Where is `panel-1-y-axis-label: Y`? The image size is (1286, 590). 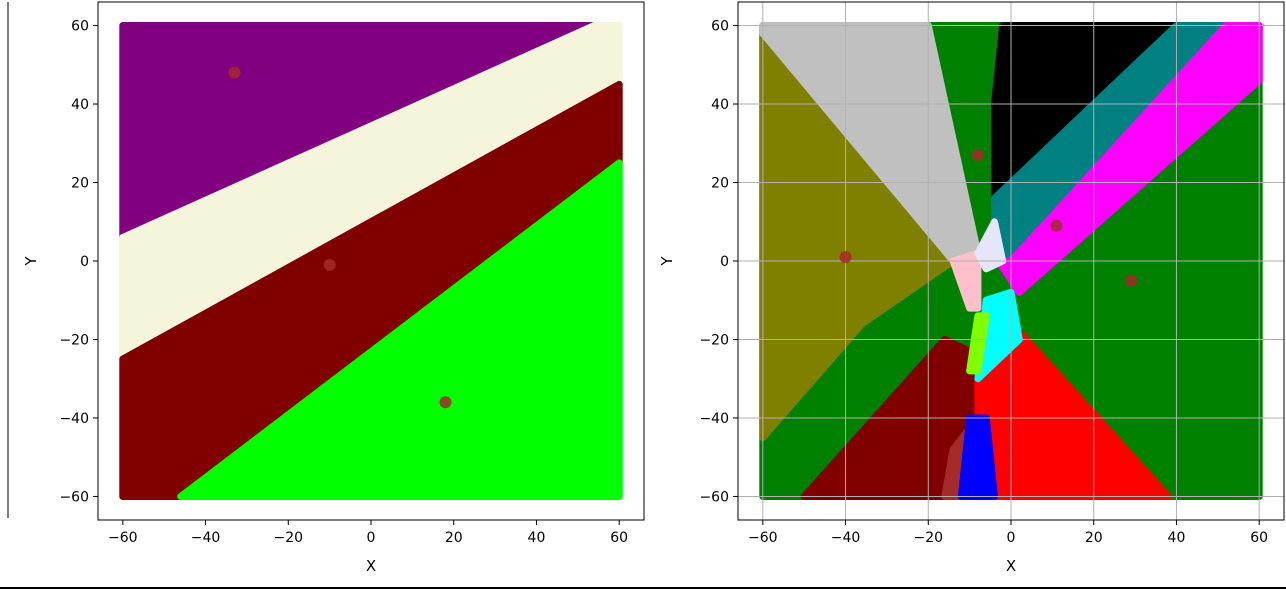
panel-1-y-axis-label: Y is located at coordinates (31, 261).